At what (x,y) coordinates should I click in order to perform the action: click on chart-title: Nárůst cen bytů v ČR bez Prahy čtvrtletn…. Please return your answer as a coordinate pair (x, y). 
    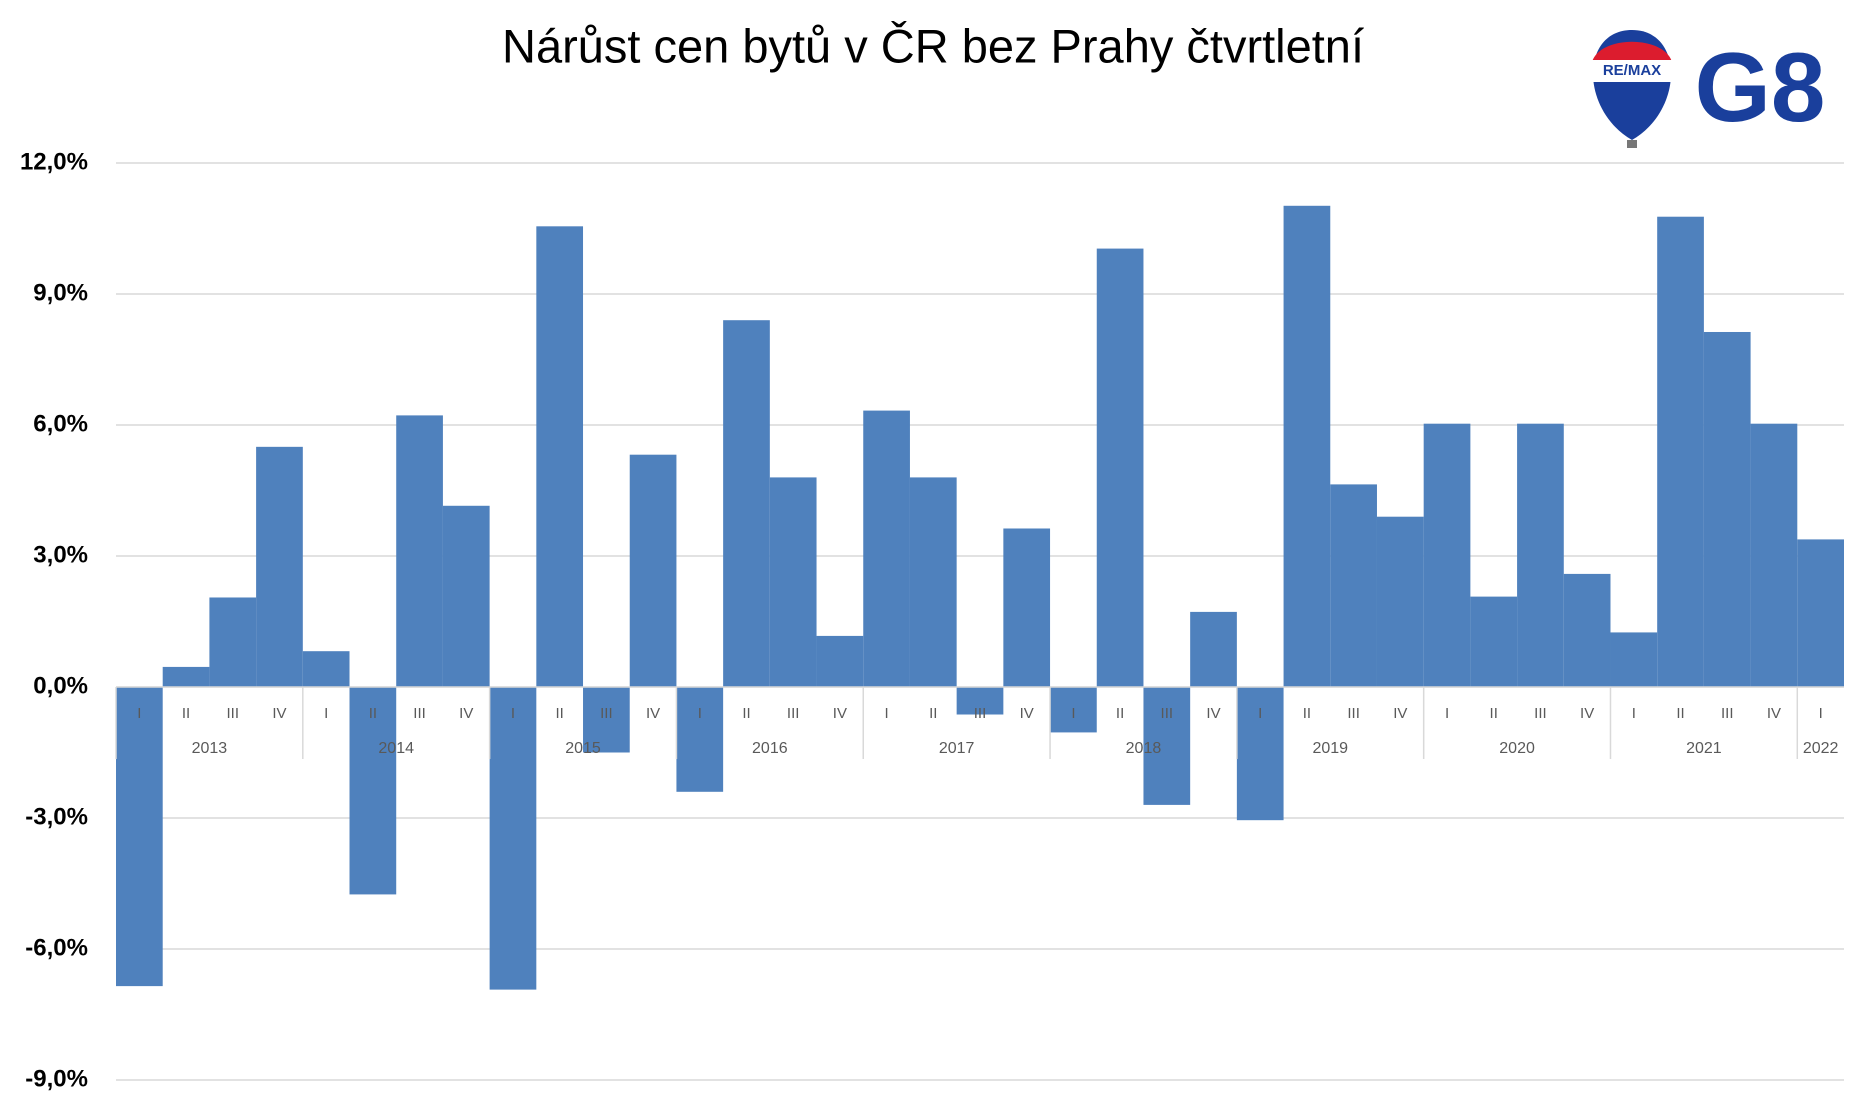
    Looking at the image, I should click on (933, 45).